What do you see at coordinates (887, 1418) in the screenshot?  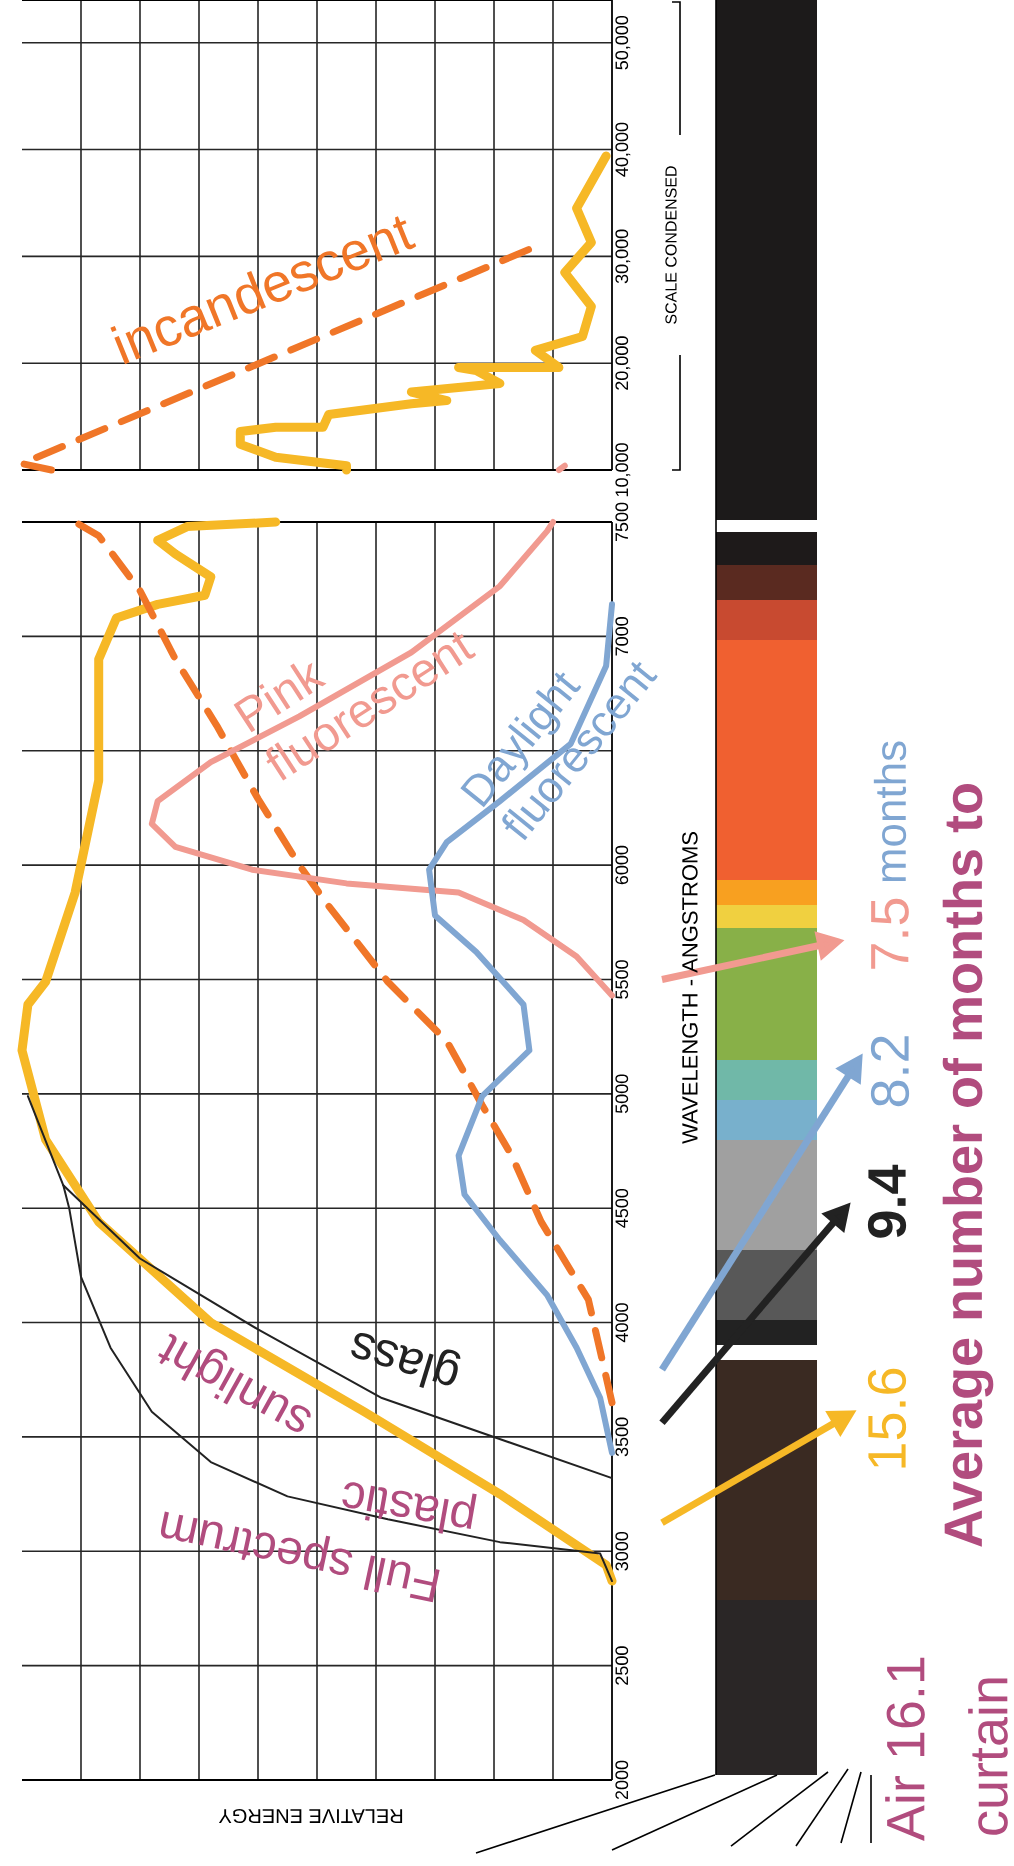 I see `text: 15.6` at bounding box center [887, 1418].